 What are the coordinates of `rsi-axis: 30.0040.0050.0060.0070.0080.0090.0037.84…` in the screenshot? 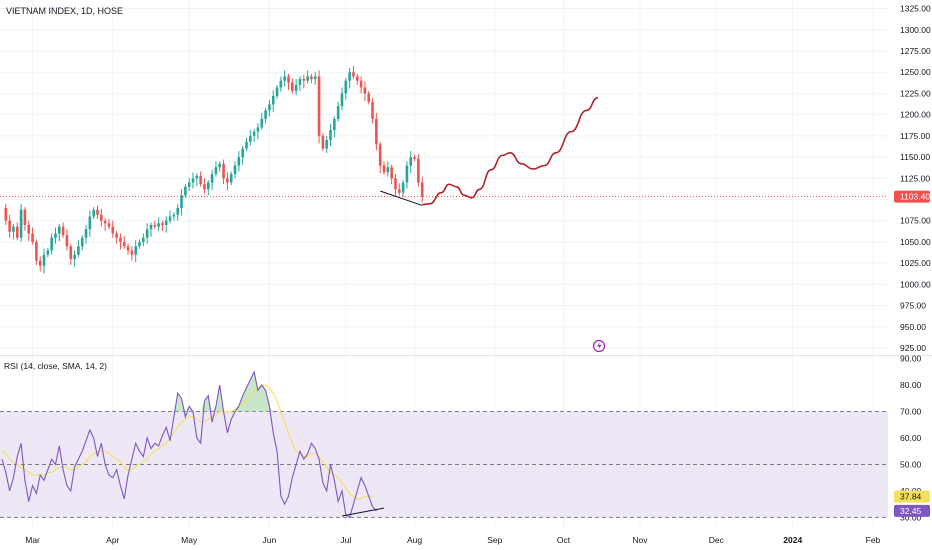 It's located at (912, 438).